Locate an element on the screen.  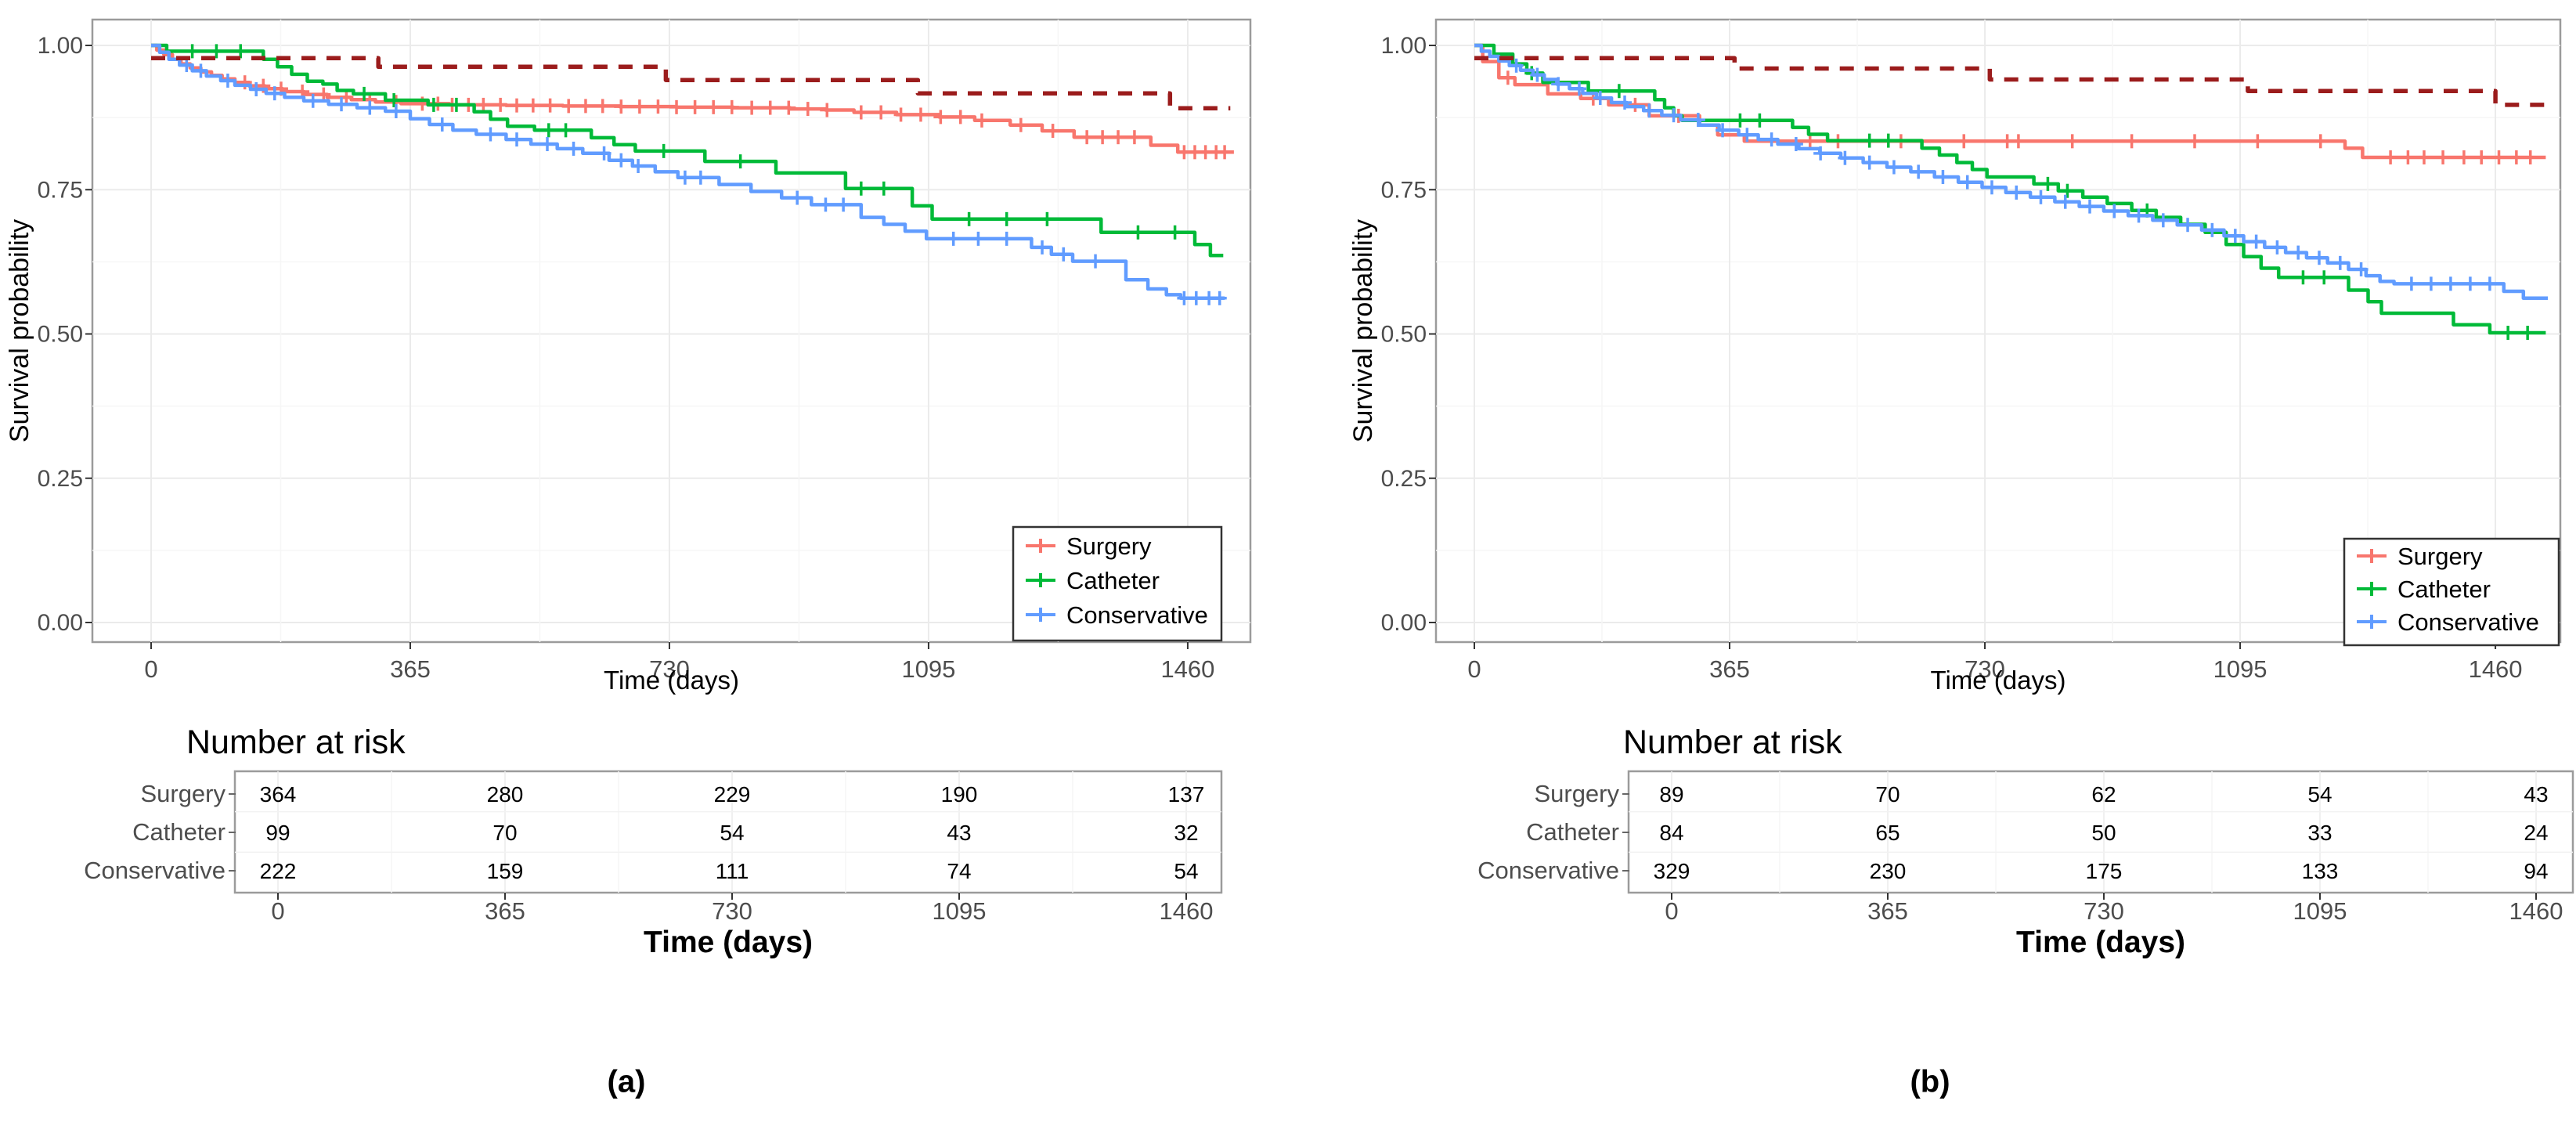
risk-count: 364 is located at coordinates (278, 794).